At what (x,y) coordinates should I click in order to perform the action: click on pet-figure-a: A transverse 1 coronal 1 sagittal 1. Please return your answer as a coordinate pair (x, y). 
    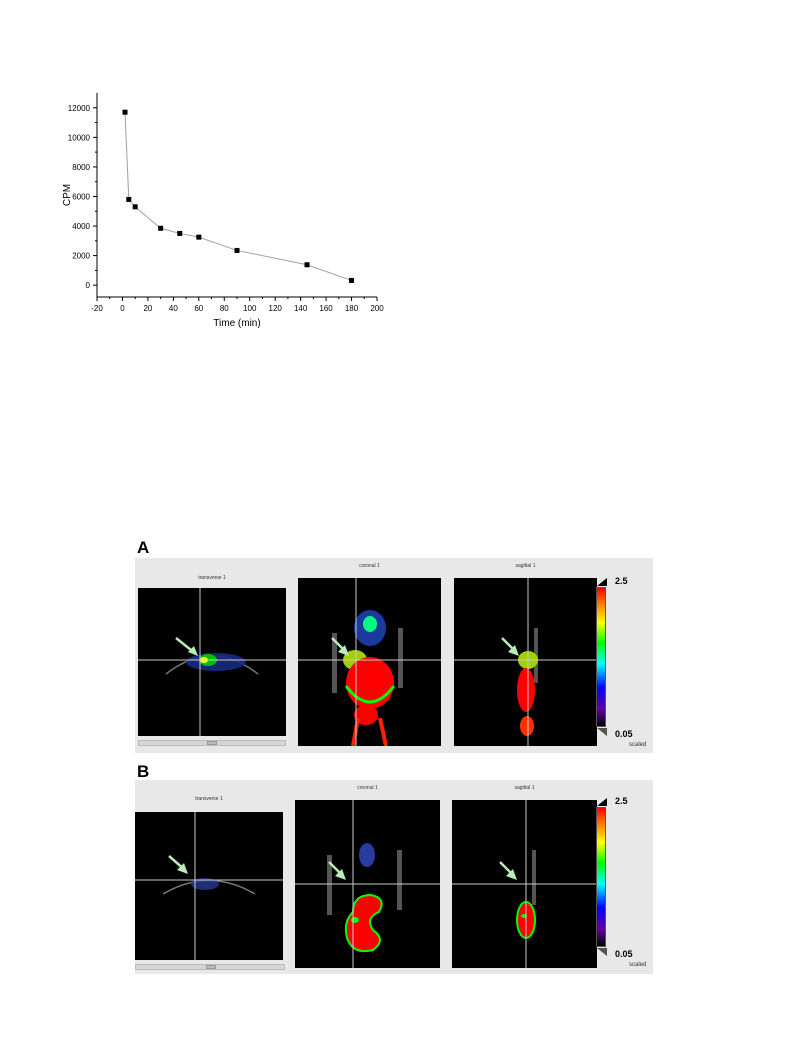
    Looking at the image, I should click on (394, 645).